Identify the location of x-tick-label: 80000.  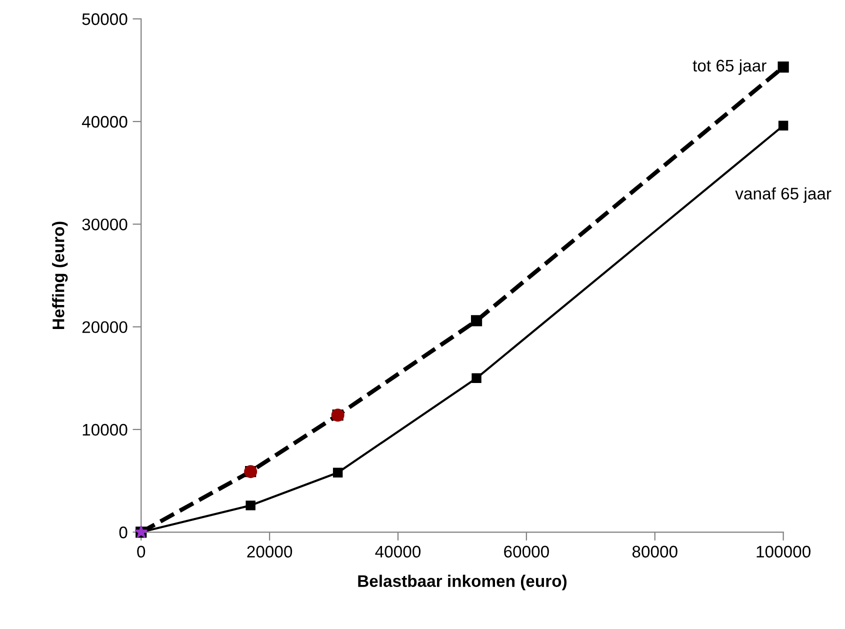
(655, 552).